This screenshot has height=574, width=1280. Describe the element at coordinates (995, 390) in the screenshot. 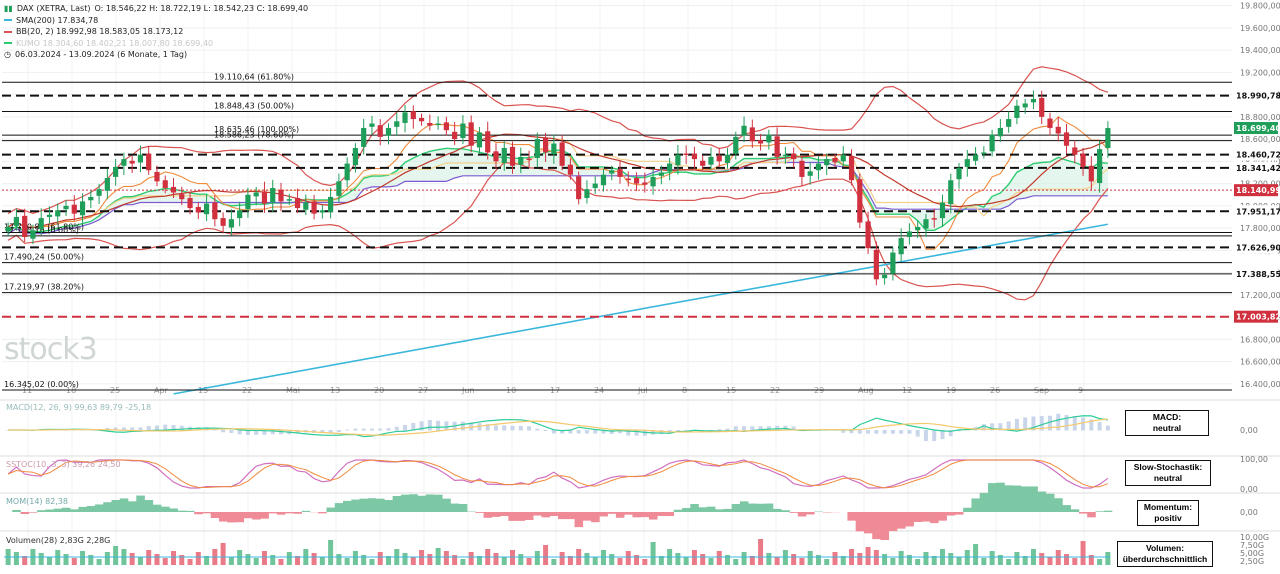

I see `x-tick-label: 26` at that location.